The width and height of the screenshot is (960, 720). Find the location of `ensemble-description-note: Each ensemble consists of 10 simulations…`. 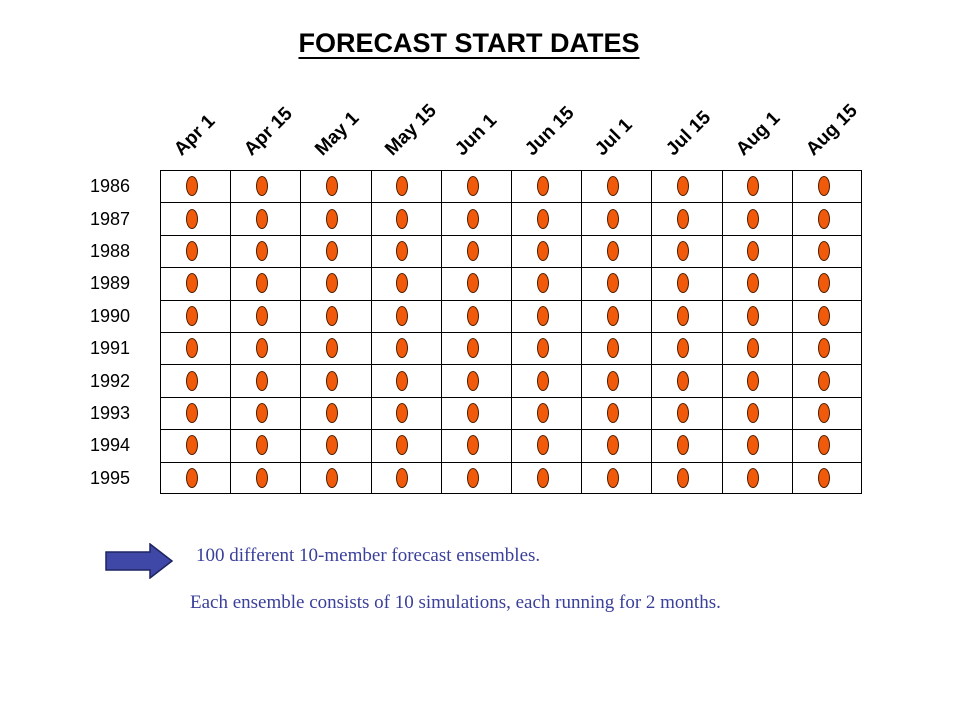

ensemble-description-note: Each ensemble consists of 10 simulations… is located at coordinates (455, 602).